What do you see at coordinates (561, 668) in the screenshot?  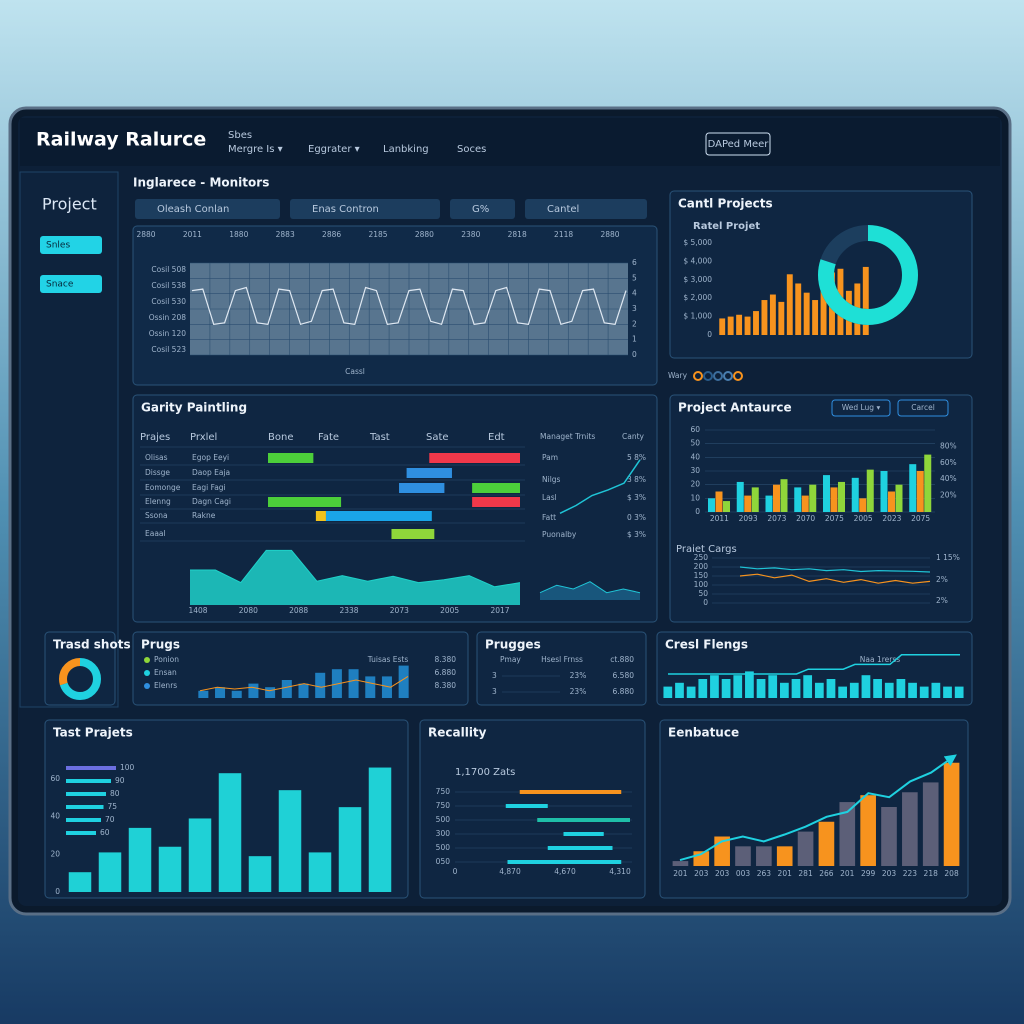 I see `panel` at bounding box center [561, 668].